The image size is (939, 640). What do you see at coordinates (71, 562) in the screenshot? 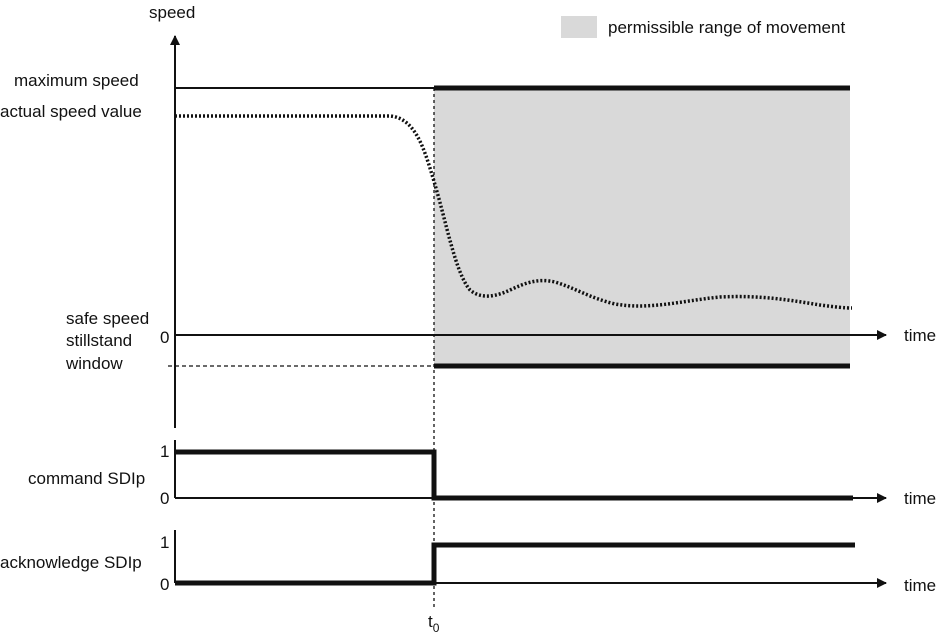
I see `acknowledge-sdip-label: acknowledge SDIp` at bounding box center [71, 562].